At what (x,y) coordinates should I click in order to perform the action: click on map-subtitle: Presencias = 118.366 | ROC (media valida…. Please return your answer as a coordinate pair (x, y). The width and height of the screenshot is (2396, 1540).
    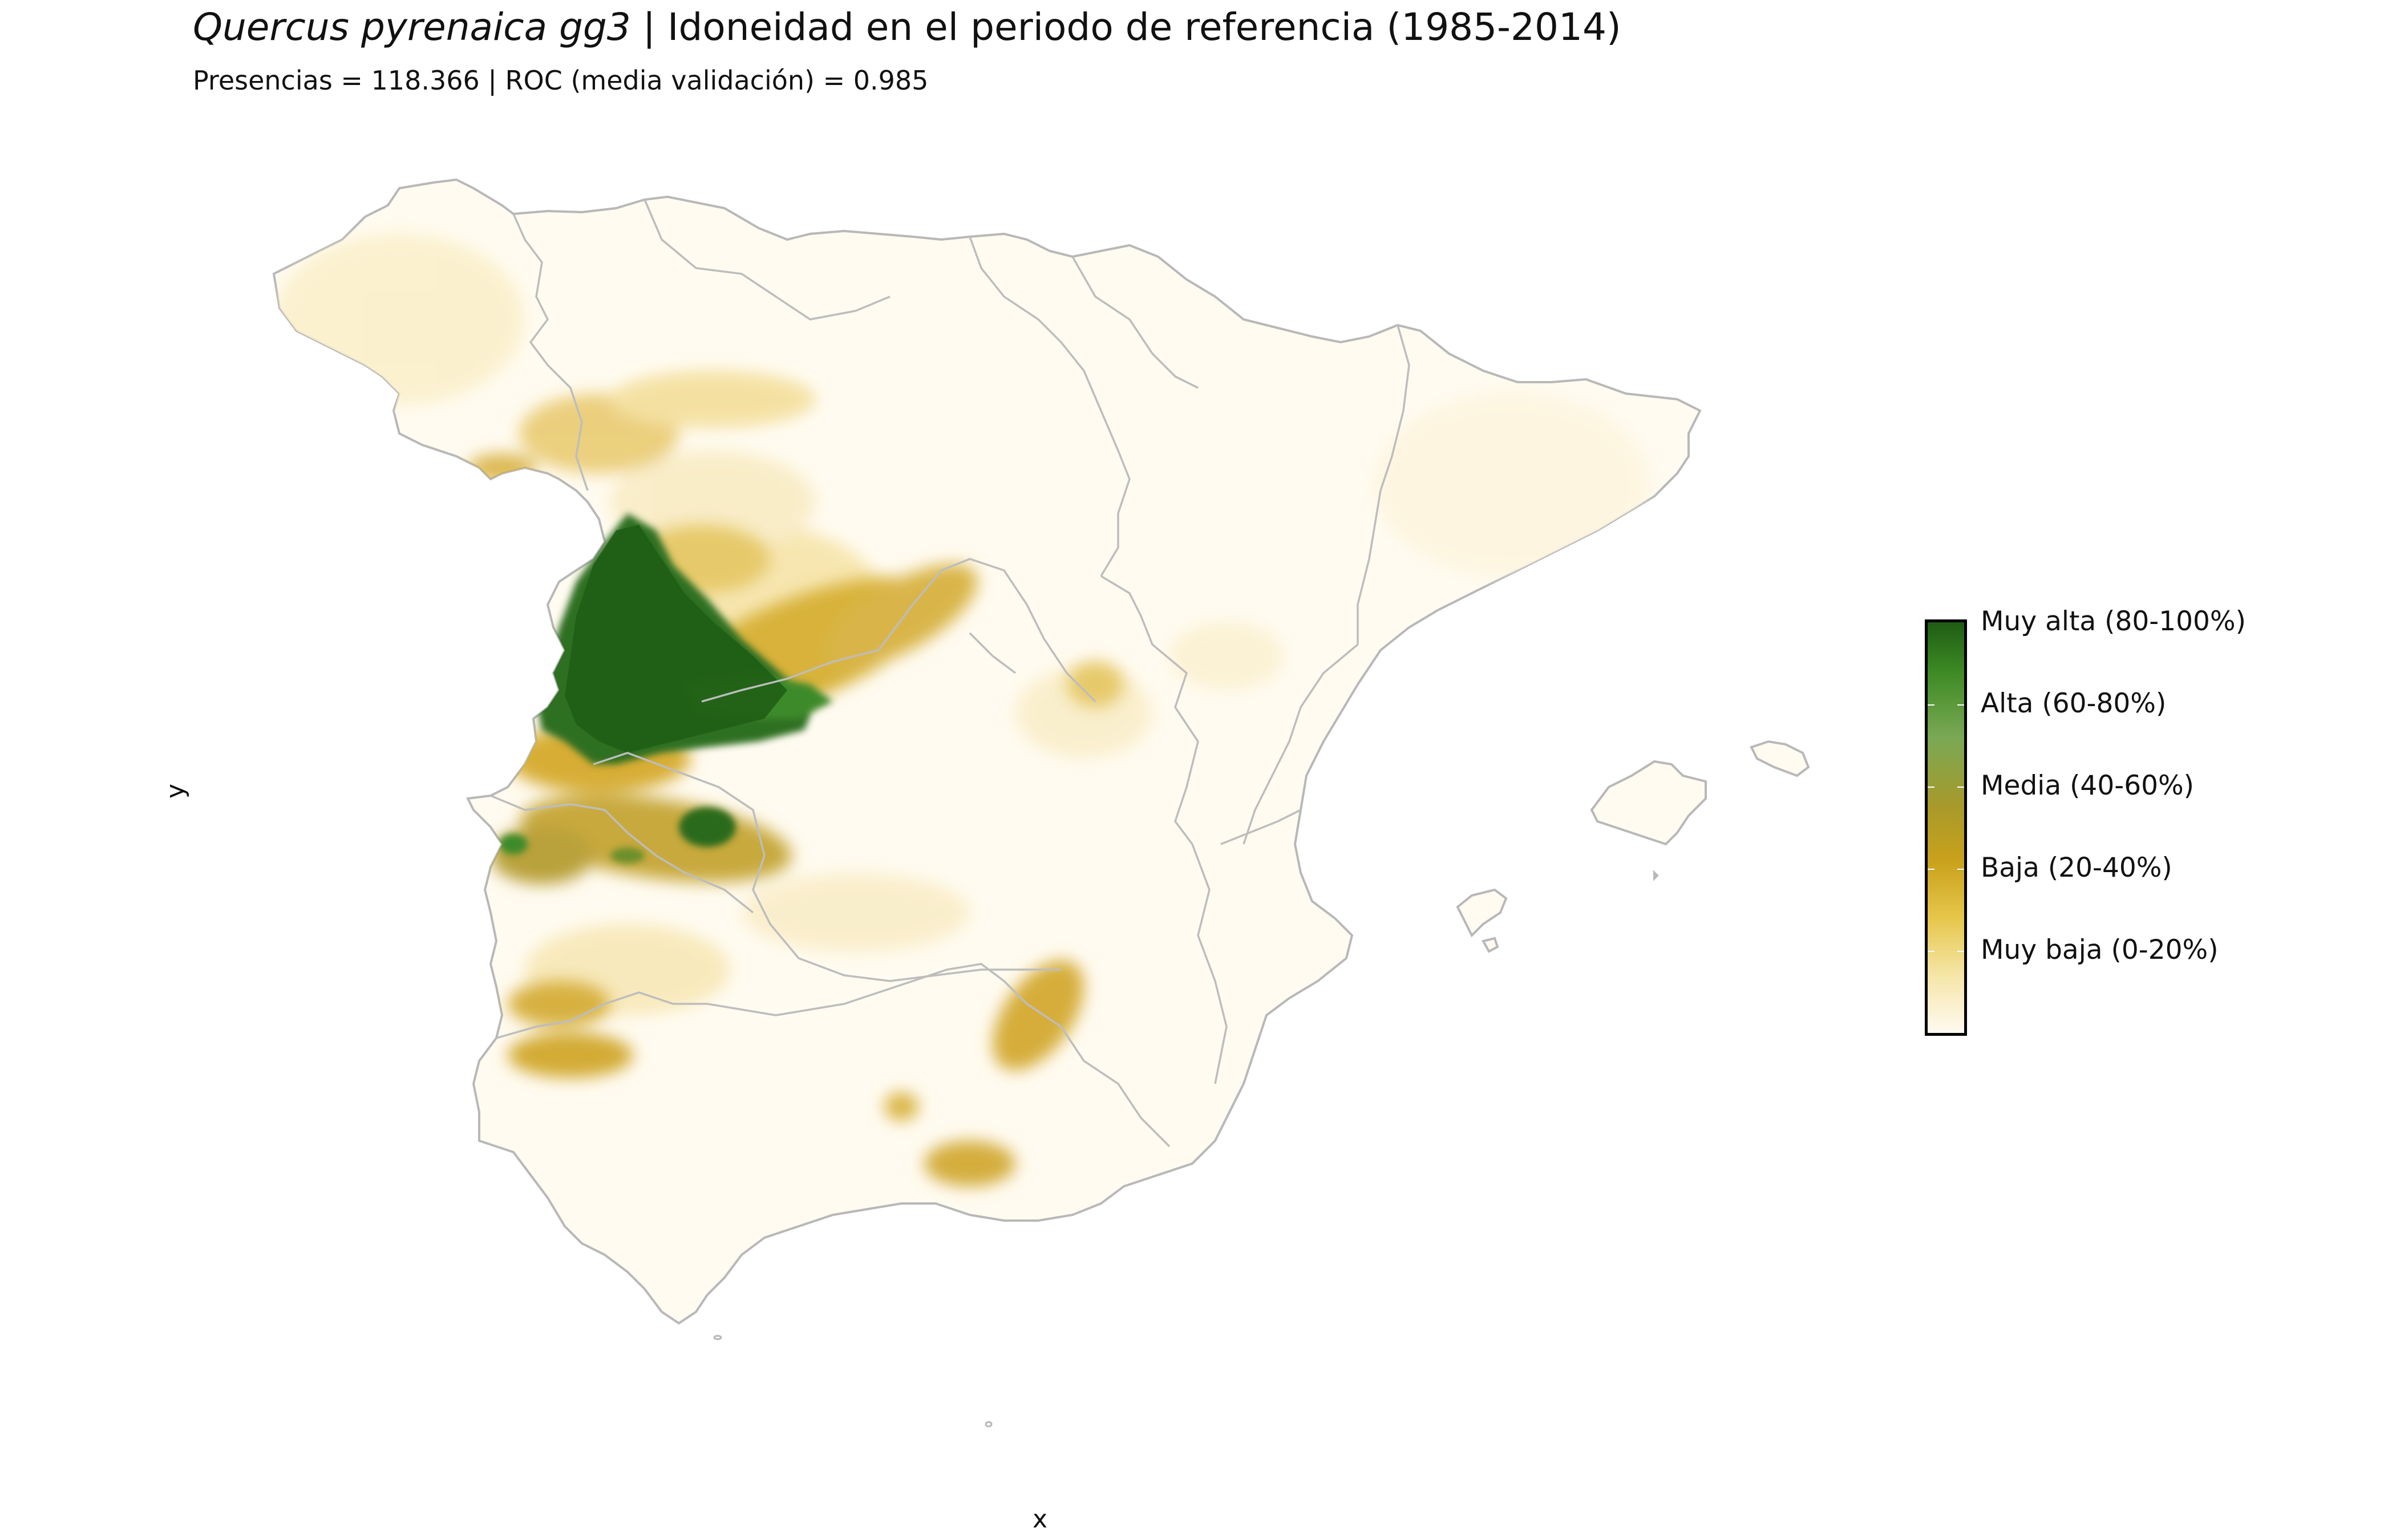
    Looking at the image, I should click on (561, 80).